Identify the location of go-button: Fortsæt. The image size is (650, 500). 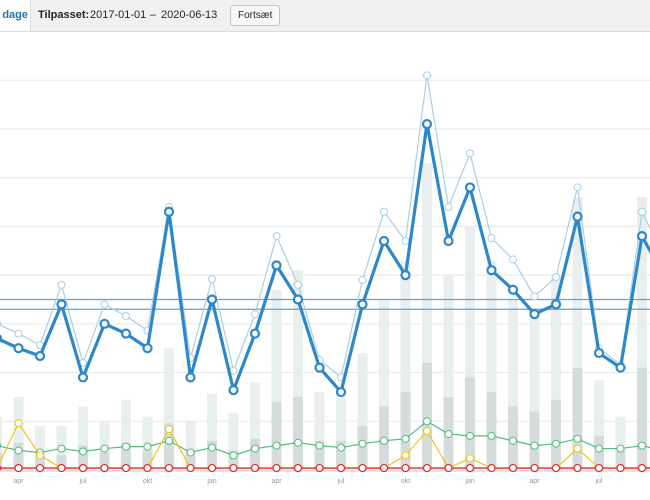
(255, 15).